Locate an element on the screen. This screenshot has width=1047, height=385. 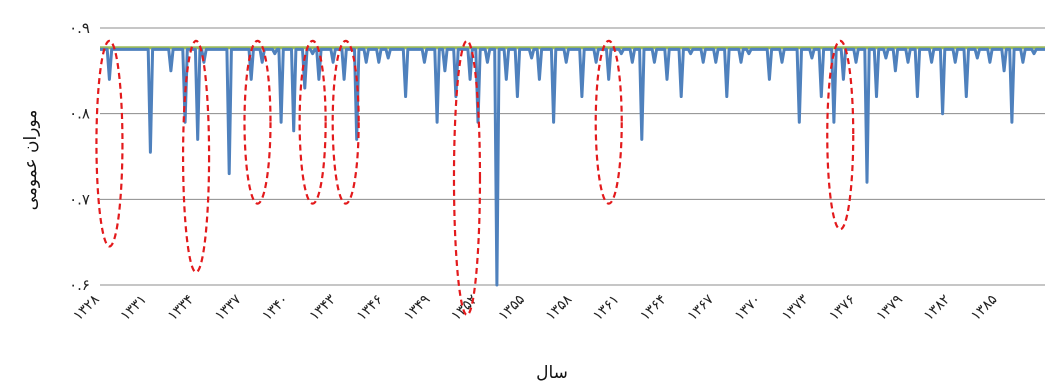
x-tick-label: ۱۳۷۰ is located at coordinates (748, 308).